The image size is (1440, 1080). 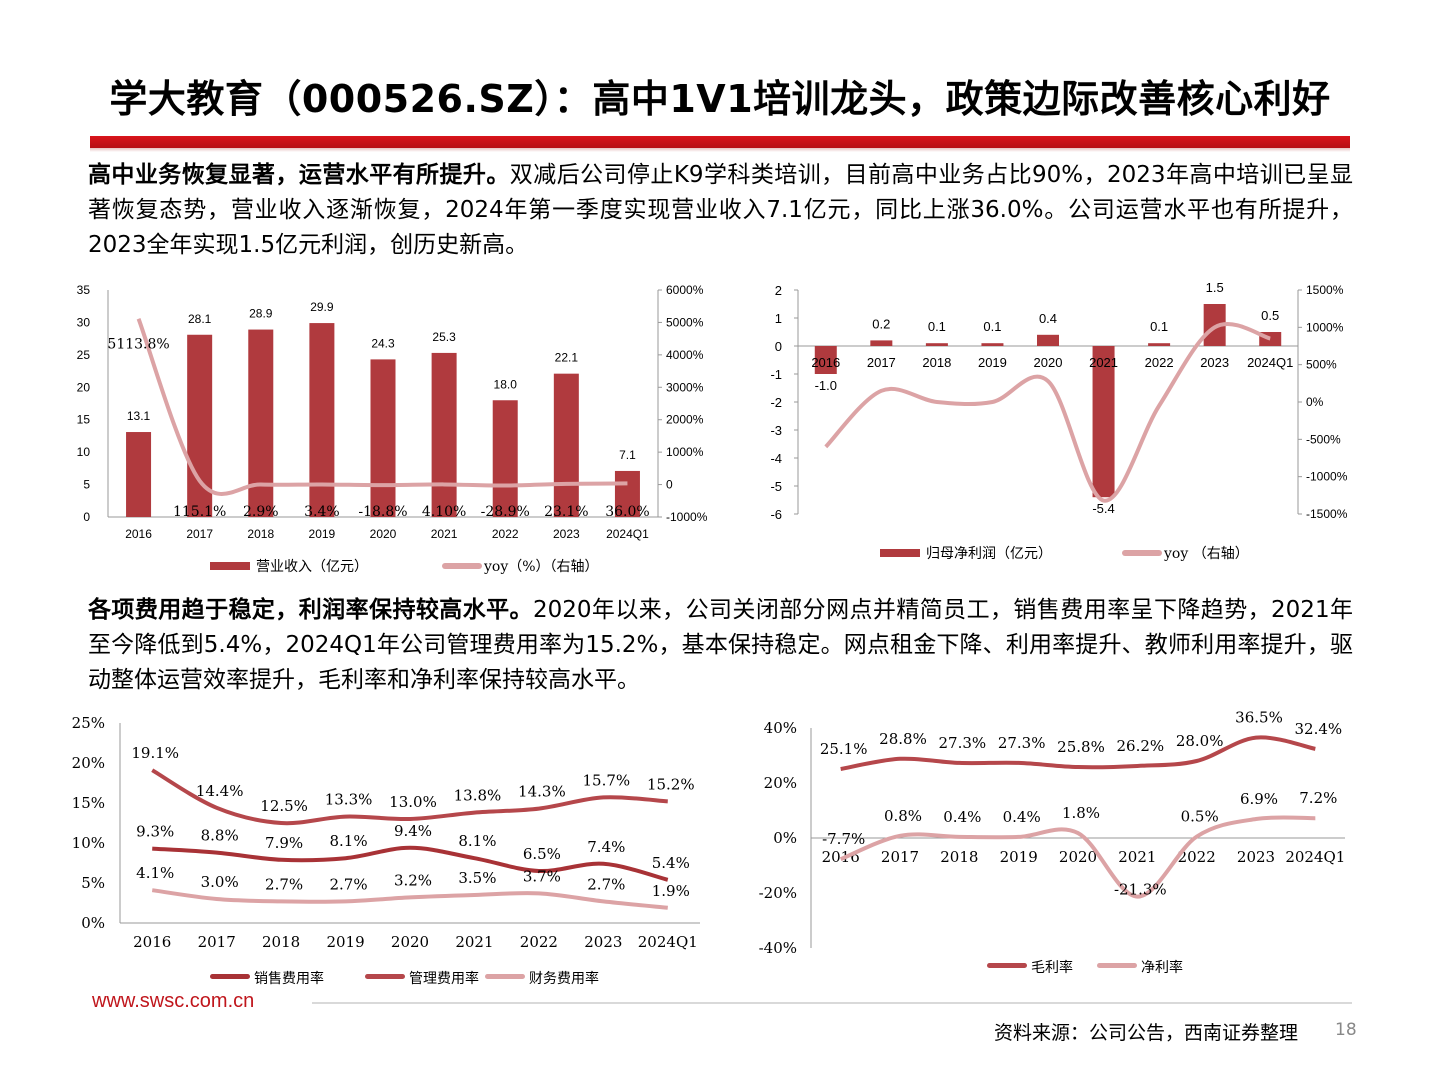 I want to click on gross-margin-label: 28.0%, so click(x=1200, y=741).